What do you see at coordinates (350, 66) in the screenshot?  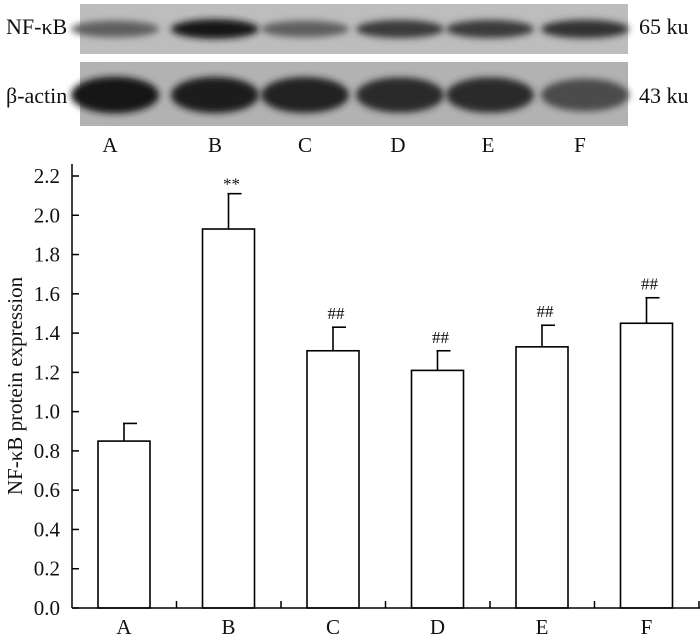 I see `blot-bands` at bounding box center [350, 66].